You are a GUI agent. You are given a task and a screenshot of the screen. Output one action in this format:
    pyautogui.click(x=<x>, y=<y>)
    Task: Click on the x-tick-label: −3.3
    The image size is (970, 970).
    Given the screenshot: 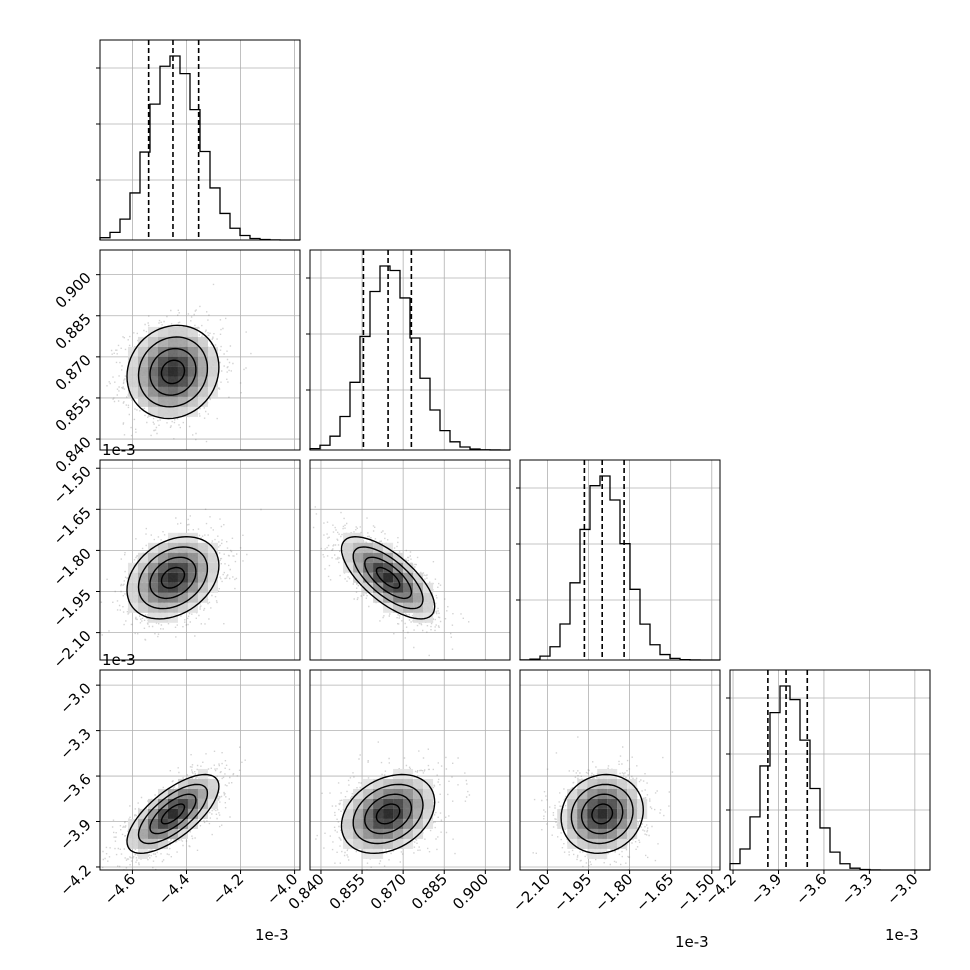 What is the action you would take?
    pyautogui.click(x=857, y=889)
    